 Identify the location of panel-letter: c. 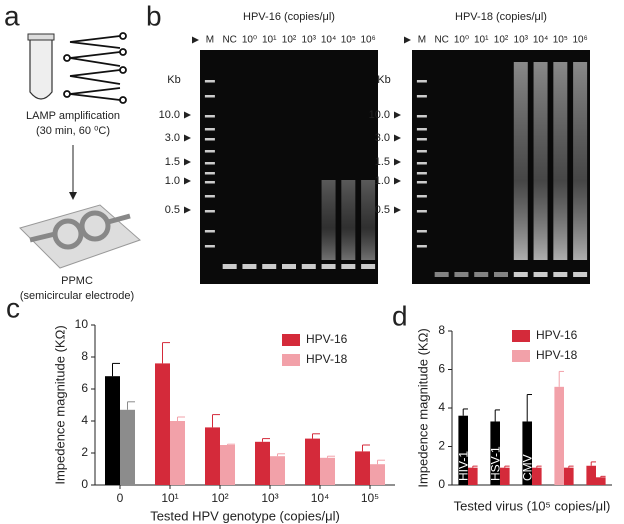
(13, 307).